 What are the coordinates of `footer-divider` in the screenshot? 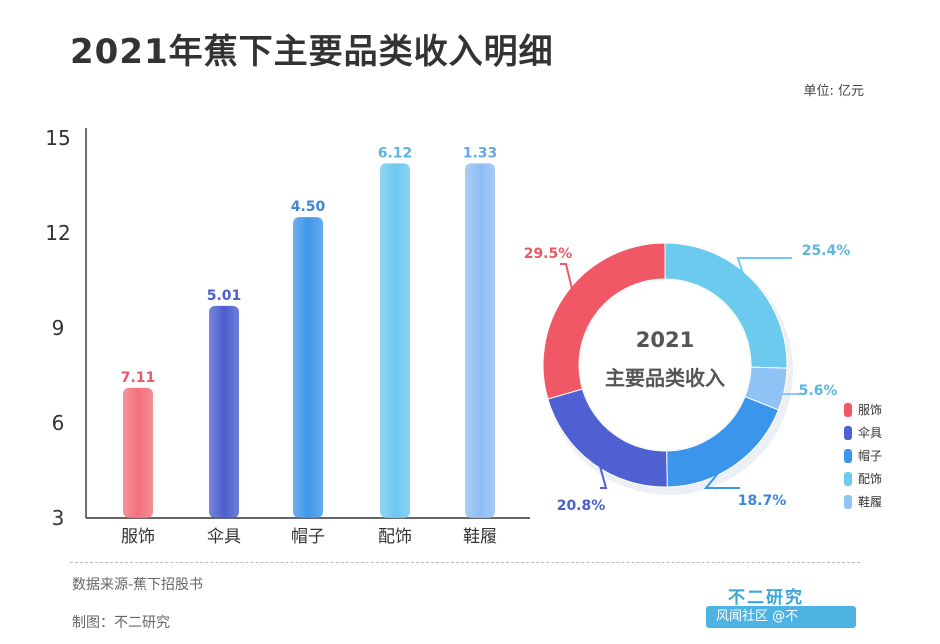 It's located at (465, 562).